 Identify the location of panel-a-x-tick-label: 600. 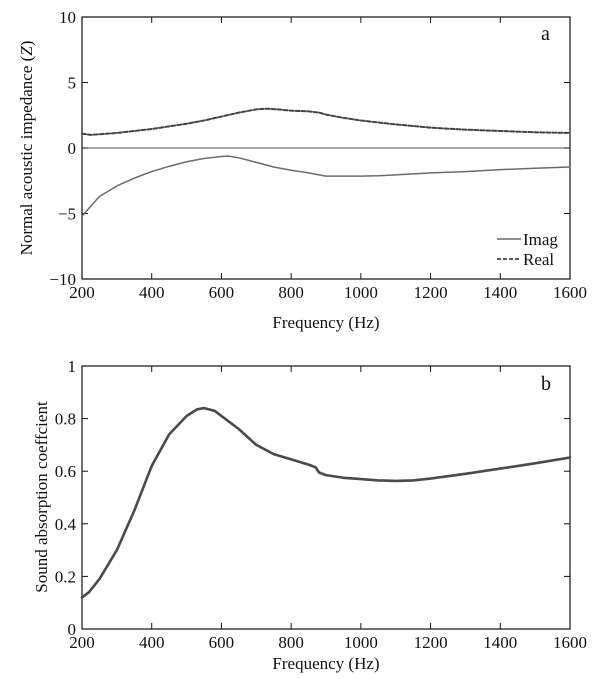
(222, 292).